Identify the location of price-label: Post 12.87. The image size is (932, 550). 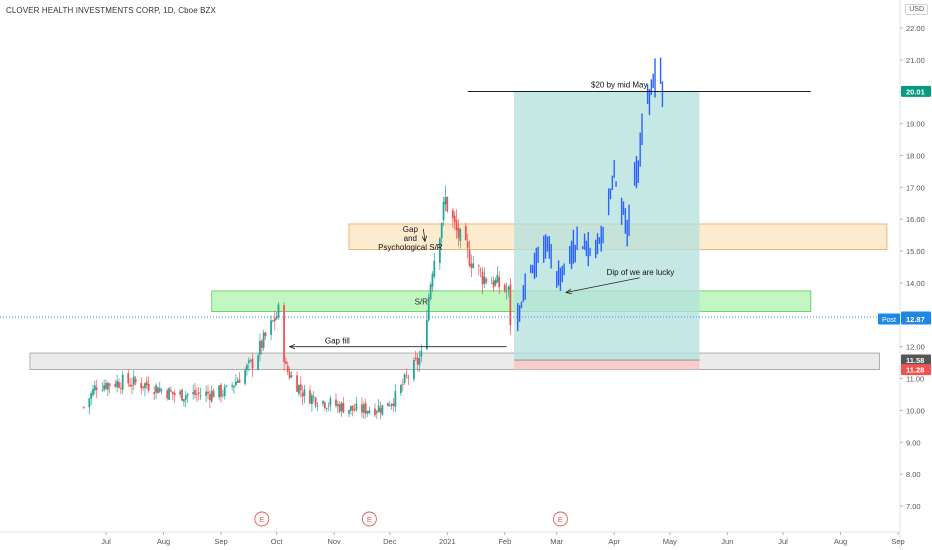
(904, 319).